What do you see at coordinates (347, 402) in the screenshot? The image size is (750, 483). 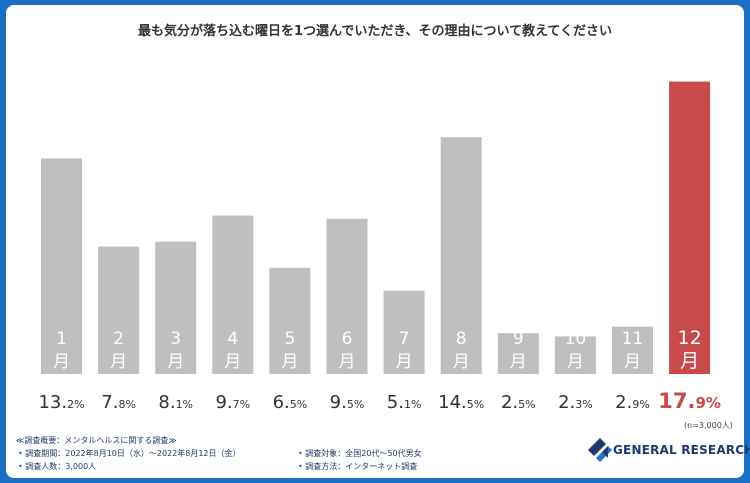 I see `value-label: 9.5%` at bounding box center [347, 402].